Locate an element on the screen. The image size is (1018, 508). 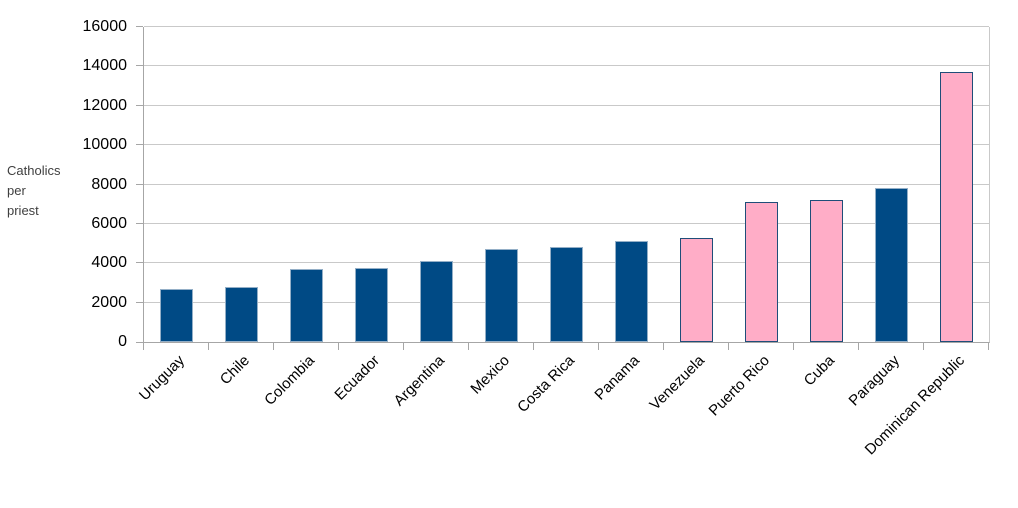
y-tick-label-6000: 6000 is located at coordinates (109, 223).